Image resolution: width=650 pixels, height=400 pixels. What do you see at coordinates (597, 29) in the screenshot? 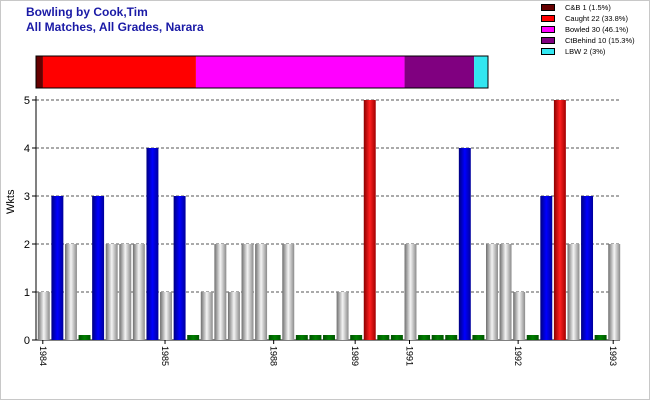
I see `legend-label-bowled: Bowled 30 (46.1%)` at bounding box center [597, 29].